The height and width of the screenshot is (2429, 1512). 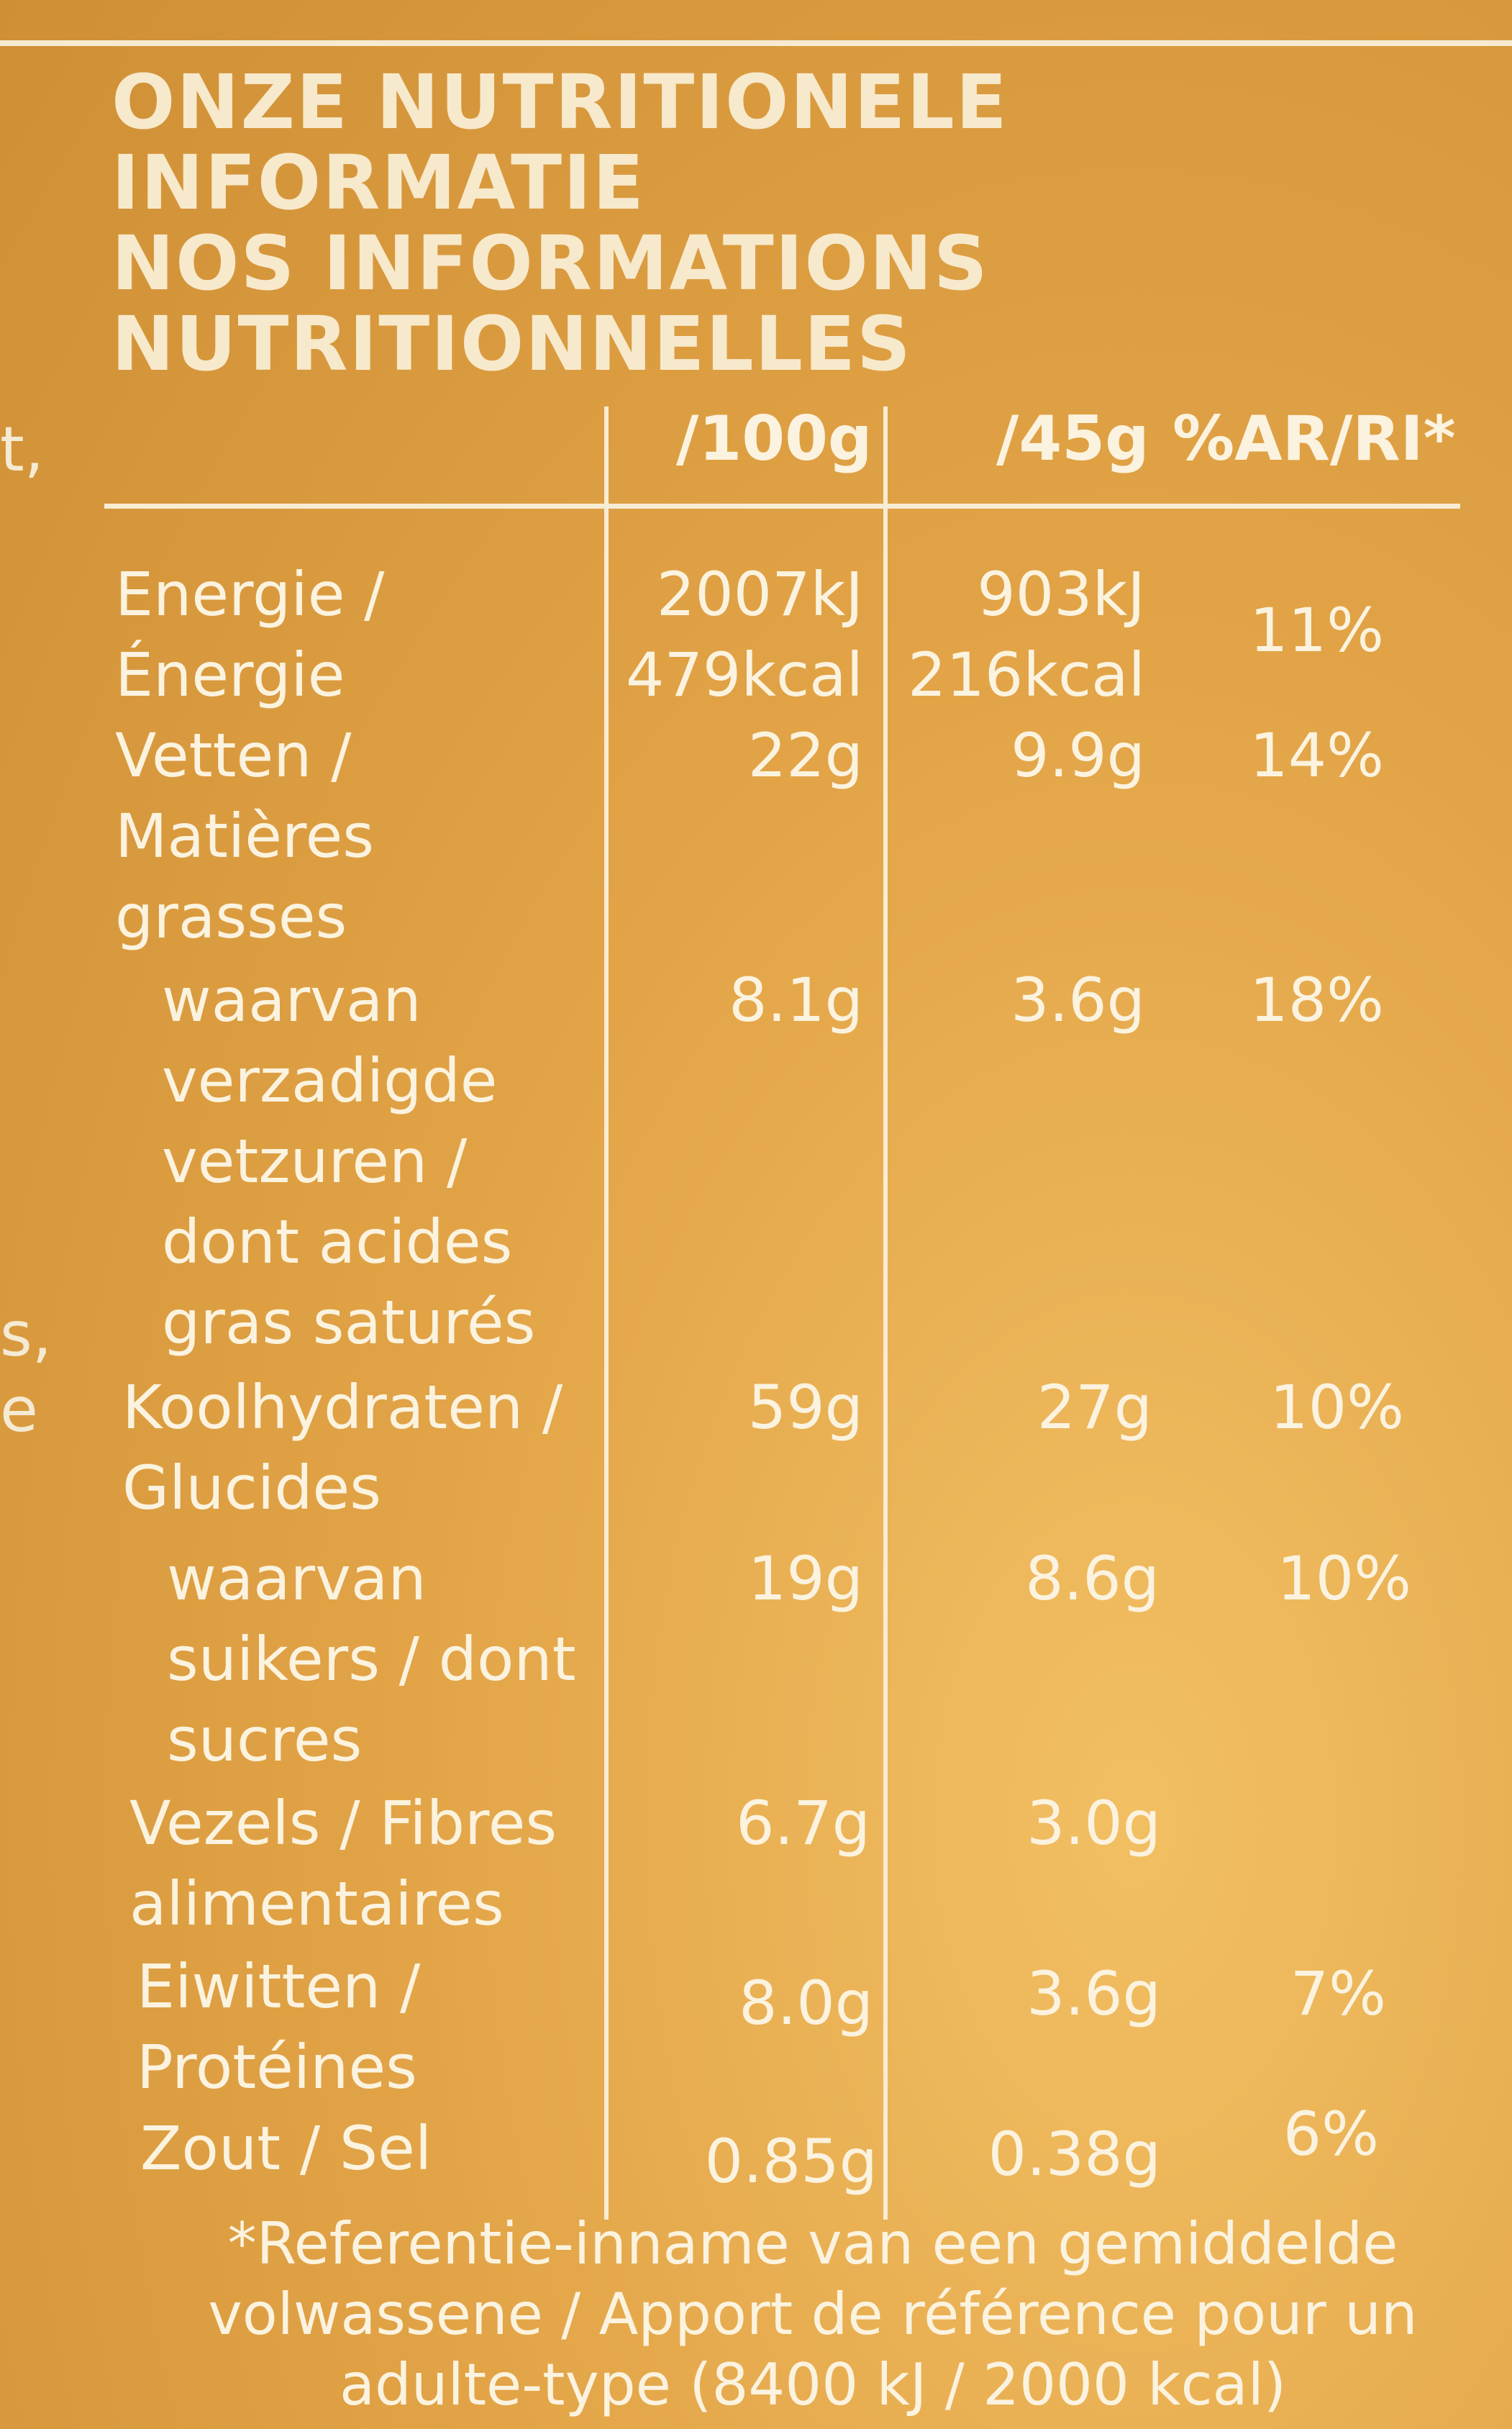 What do you see at coordinates (1026, 675) in the screenshot?
I see `energy-per45-kcal: 216kcal` at bounding box center [1026, 675].